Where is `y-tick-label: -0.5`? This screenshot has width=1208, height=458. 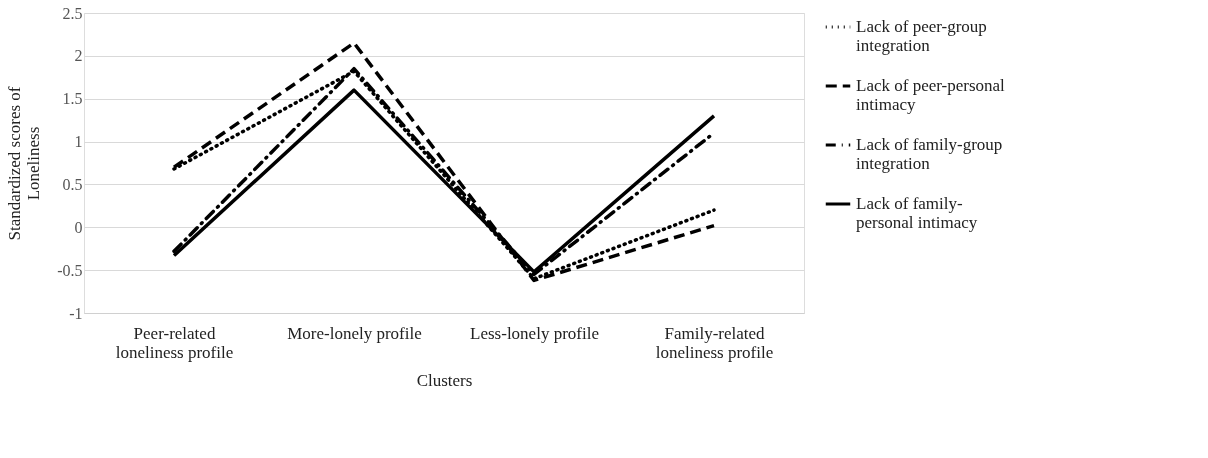 y-tick-label: -0.5 is located at coordinates (70, 270).